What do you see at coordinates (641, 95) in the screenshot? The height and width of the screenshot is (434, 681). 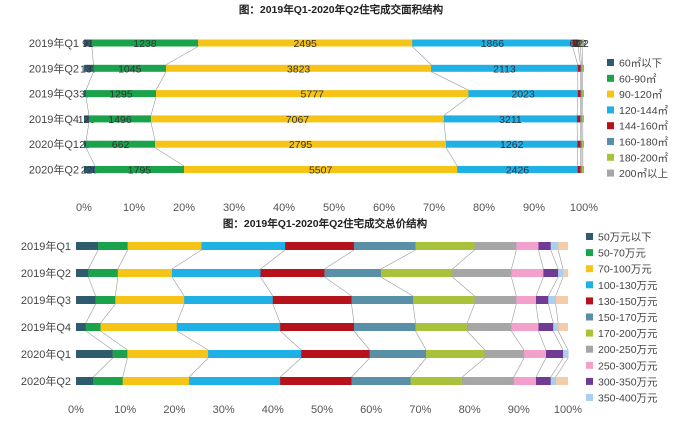 I see `legend-label: 90-120㎡` at bounding box center [641, 95].